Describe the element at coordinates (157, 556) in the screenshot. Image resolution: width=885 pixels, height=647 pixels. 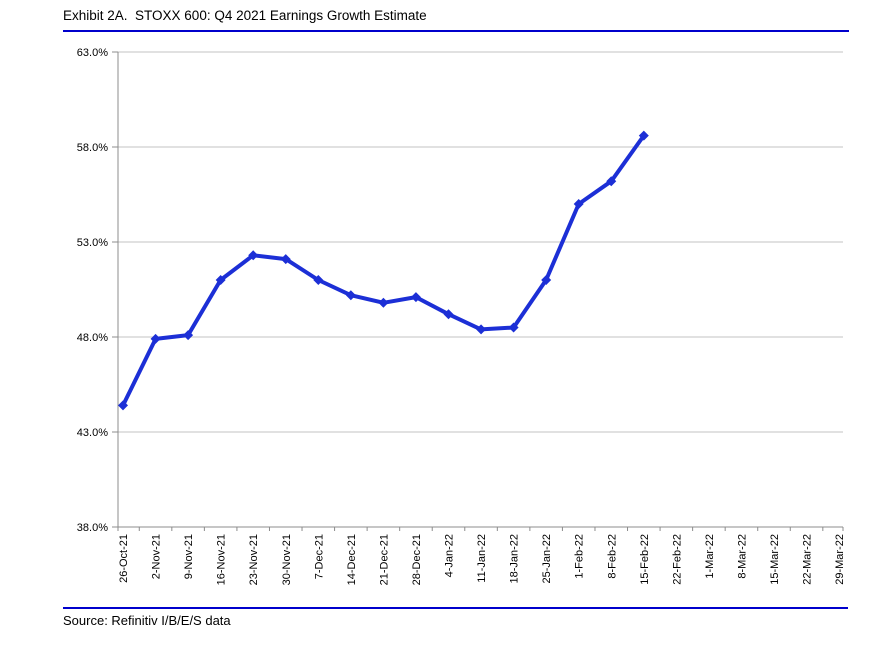
I see `x-axis-label: 2-Nov-21` at that location.